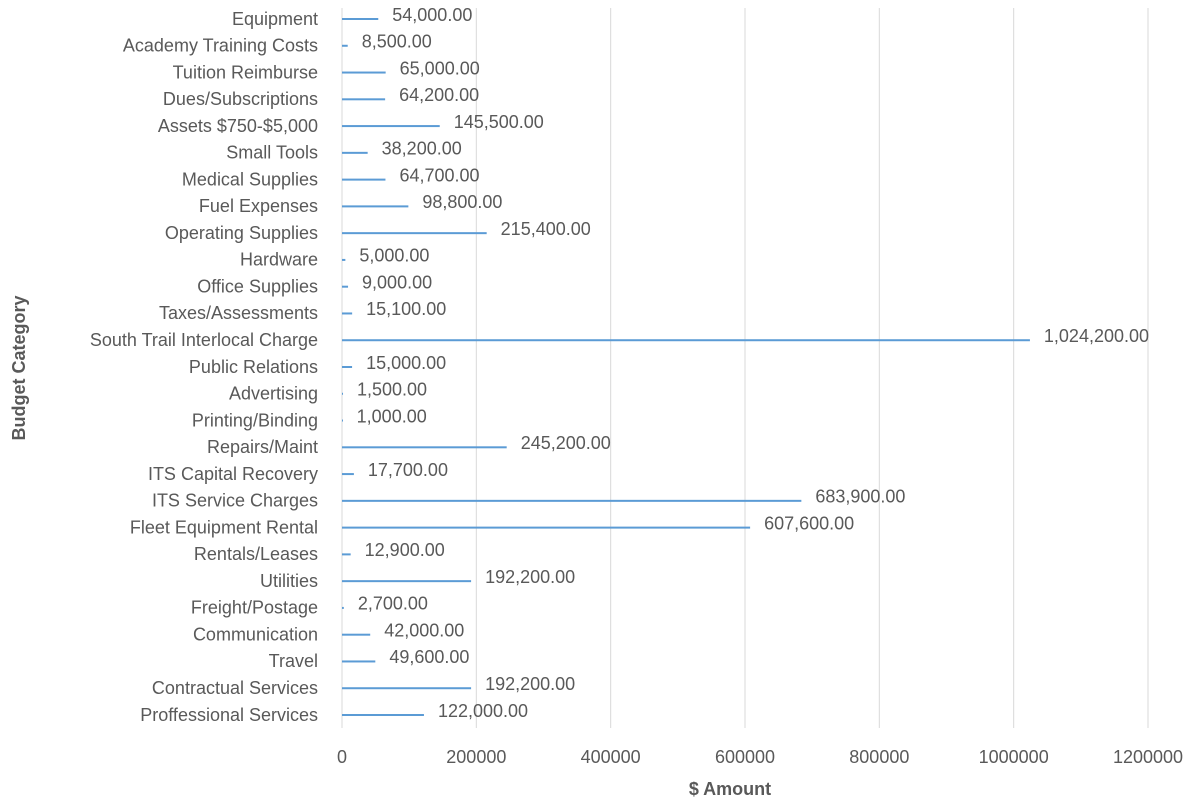  I want to click on x-tick-label: 800000, so click(879, 757).